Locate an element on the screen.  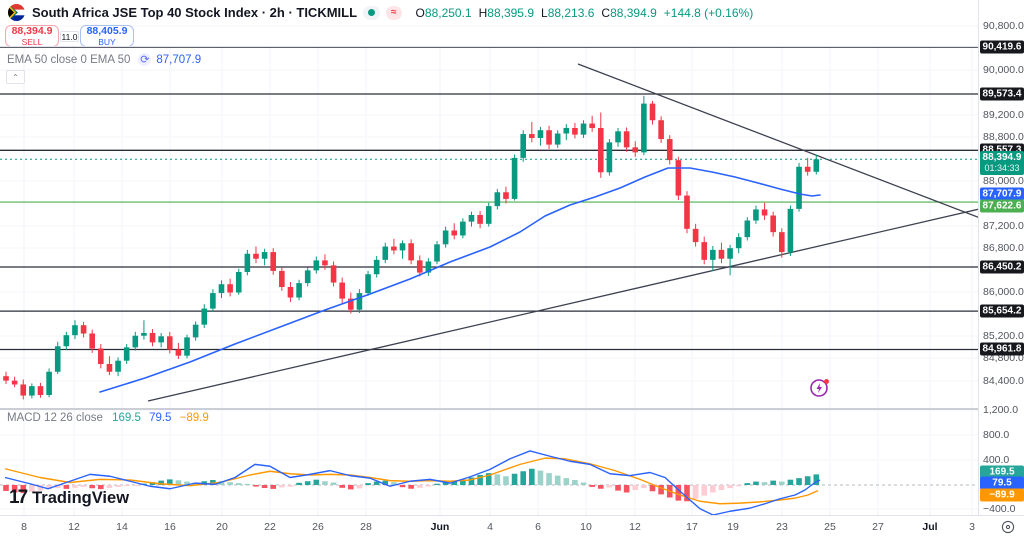
time-axis-label: 20 is located at coordinates (222, 527).